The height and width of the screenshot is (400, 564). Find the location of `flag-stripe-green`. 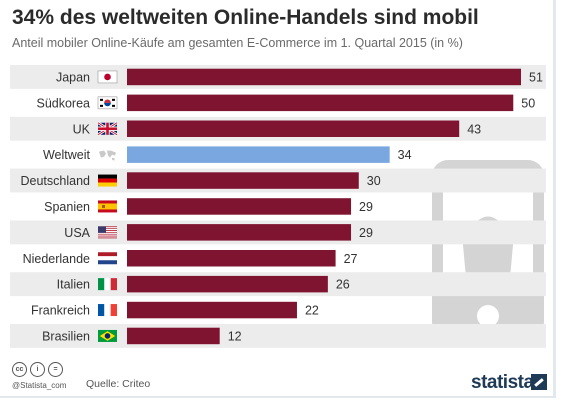

flag-stripe-green is located at coordinates (101, 284).